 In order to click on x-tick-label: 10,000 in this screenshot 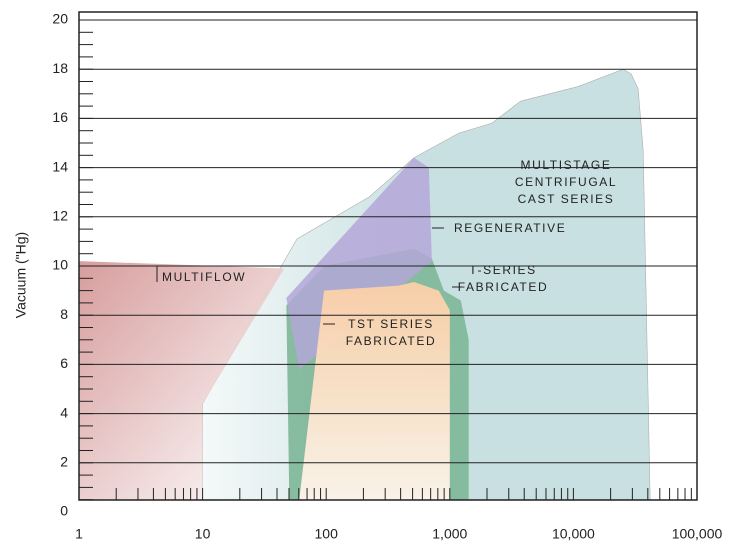, I will do `click(573, 534)`.